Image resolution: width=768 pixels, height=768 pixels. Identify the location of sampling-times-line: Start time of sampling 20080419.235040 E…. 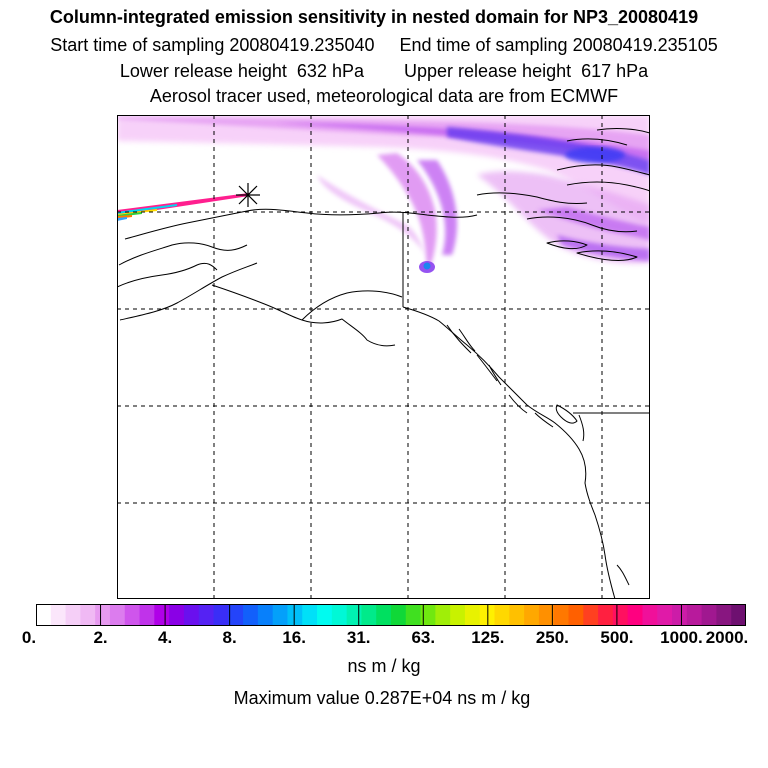
(384, 45).